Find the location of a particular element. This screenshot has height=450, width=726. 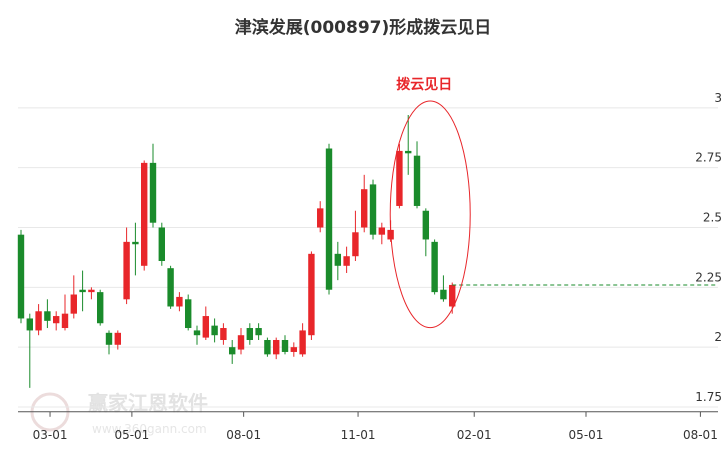

x-tick-label: 02-01 is located at coordinates (474, 435).